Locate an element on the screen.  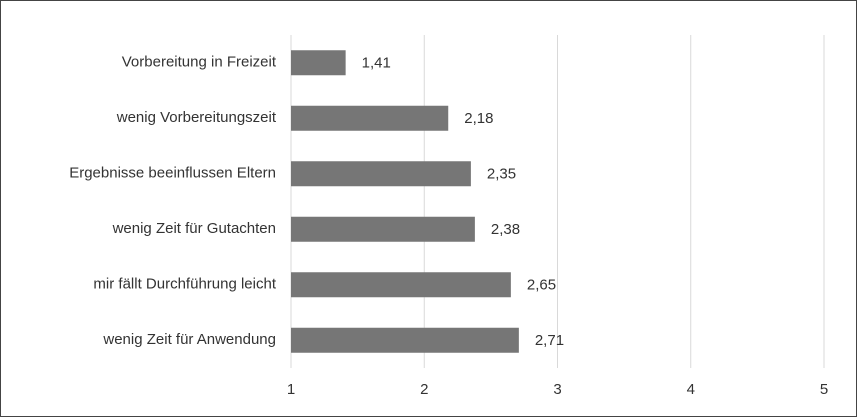
x-tick-label: 2 is located at coordinates (424, 389).